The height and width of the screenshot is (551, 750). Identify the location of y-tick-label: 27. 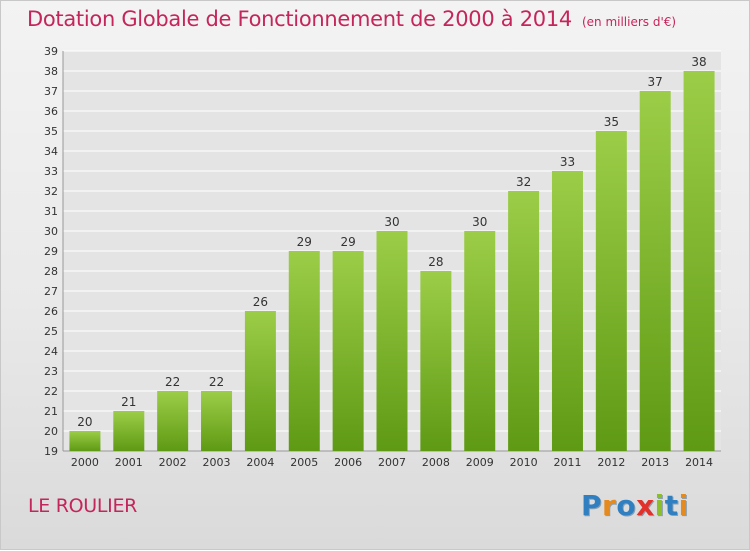
(51, 291).